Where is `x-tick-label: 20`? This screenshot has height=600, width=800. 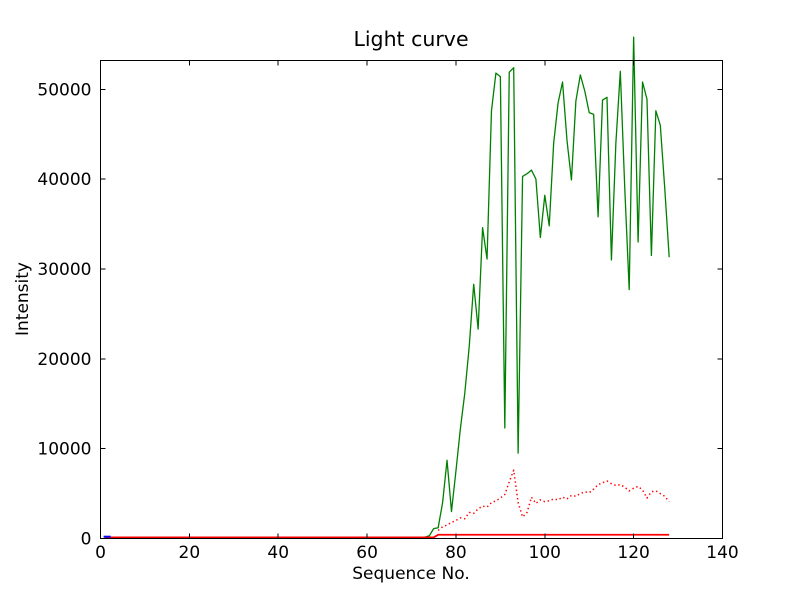
x-tick-label: 20 is located at coordinates (190, 553).